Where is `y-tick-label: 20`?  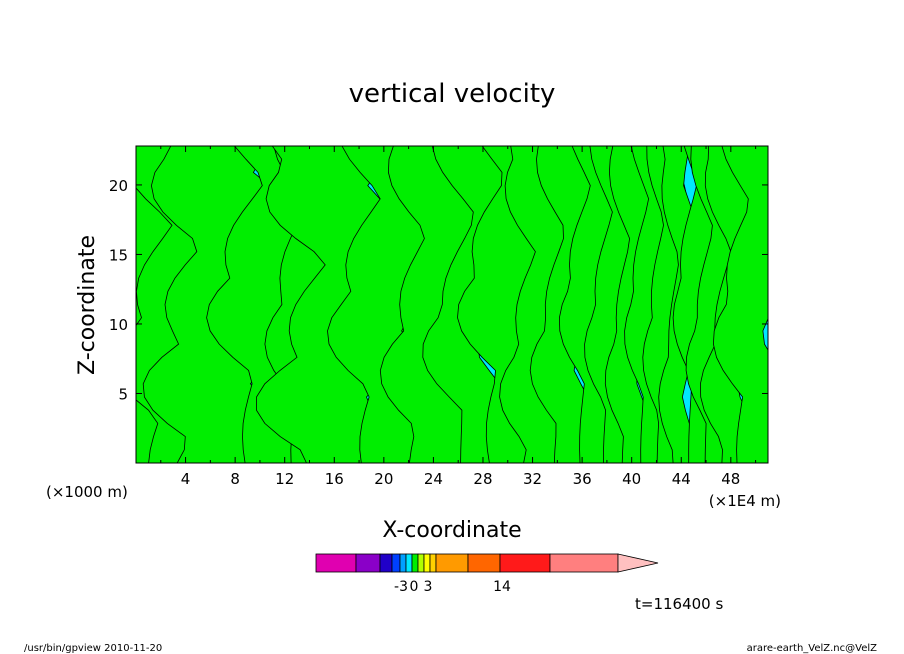
y-tick-label: 20 is located at coordinates (118, 186).